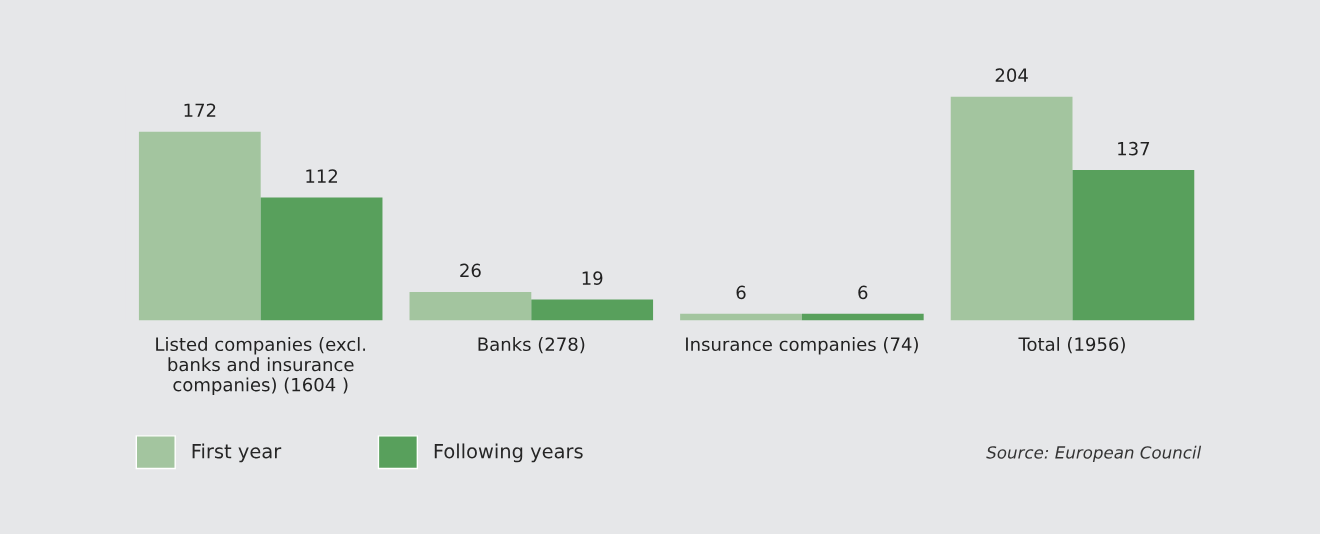  I want to click on data-label: 112, so click(322, 176).